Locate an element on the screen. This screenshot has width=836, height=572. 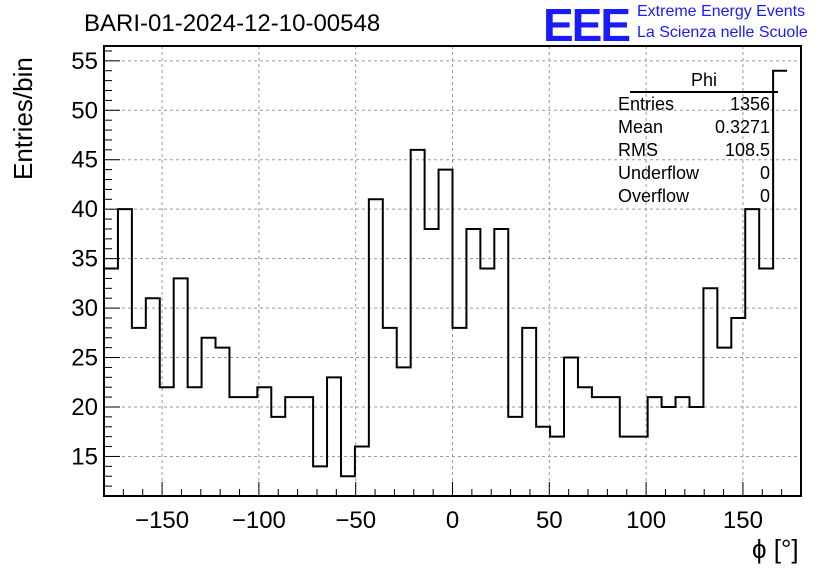
stats-name: Phi is located at coordinates (704, 81).